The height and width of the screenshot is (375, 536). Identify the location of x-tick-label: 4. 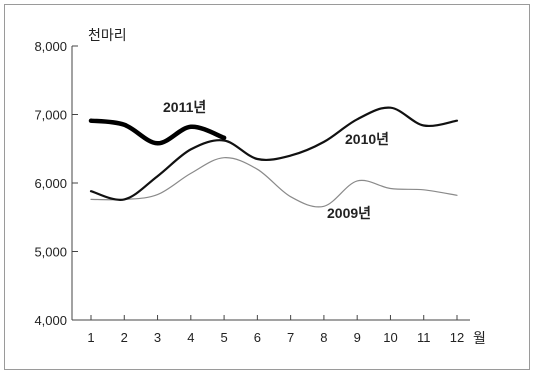
(190, 337).